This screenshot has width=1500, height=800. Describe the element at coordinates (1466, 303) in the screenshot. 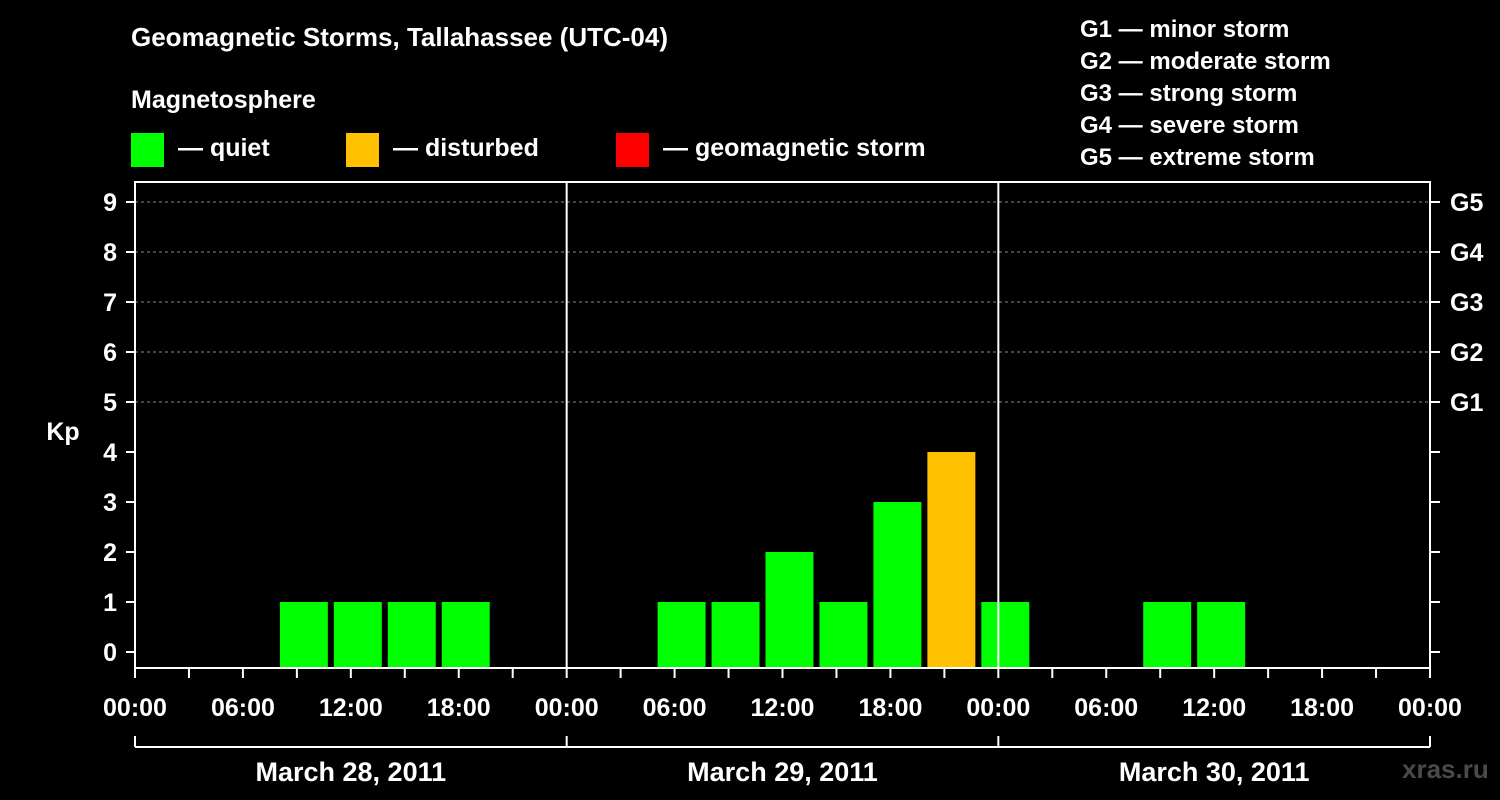

I see `right-tick-label-g3: G3` at that location.